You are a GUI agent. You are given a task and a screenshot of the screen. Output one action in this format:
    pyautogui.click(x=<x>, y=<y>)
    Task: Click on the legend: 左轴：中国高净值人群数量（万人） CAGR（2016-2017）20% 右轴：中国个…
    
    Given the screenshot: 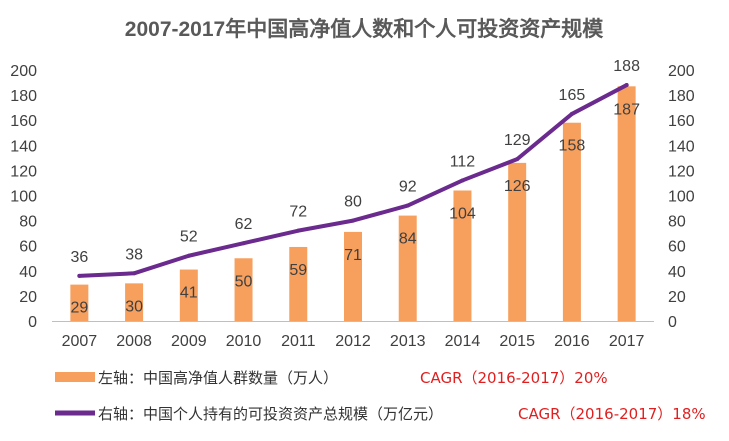 What is the action you would take?
    pyautogui.click(x=380, y=396)
    